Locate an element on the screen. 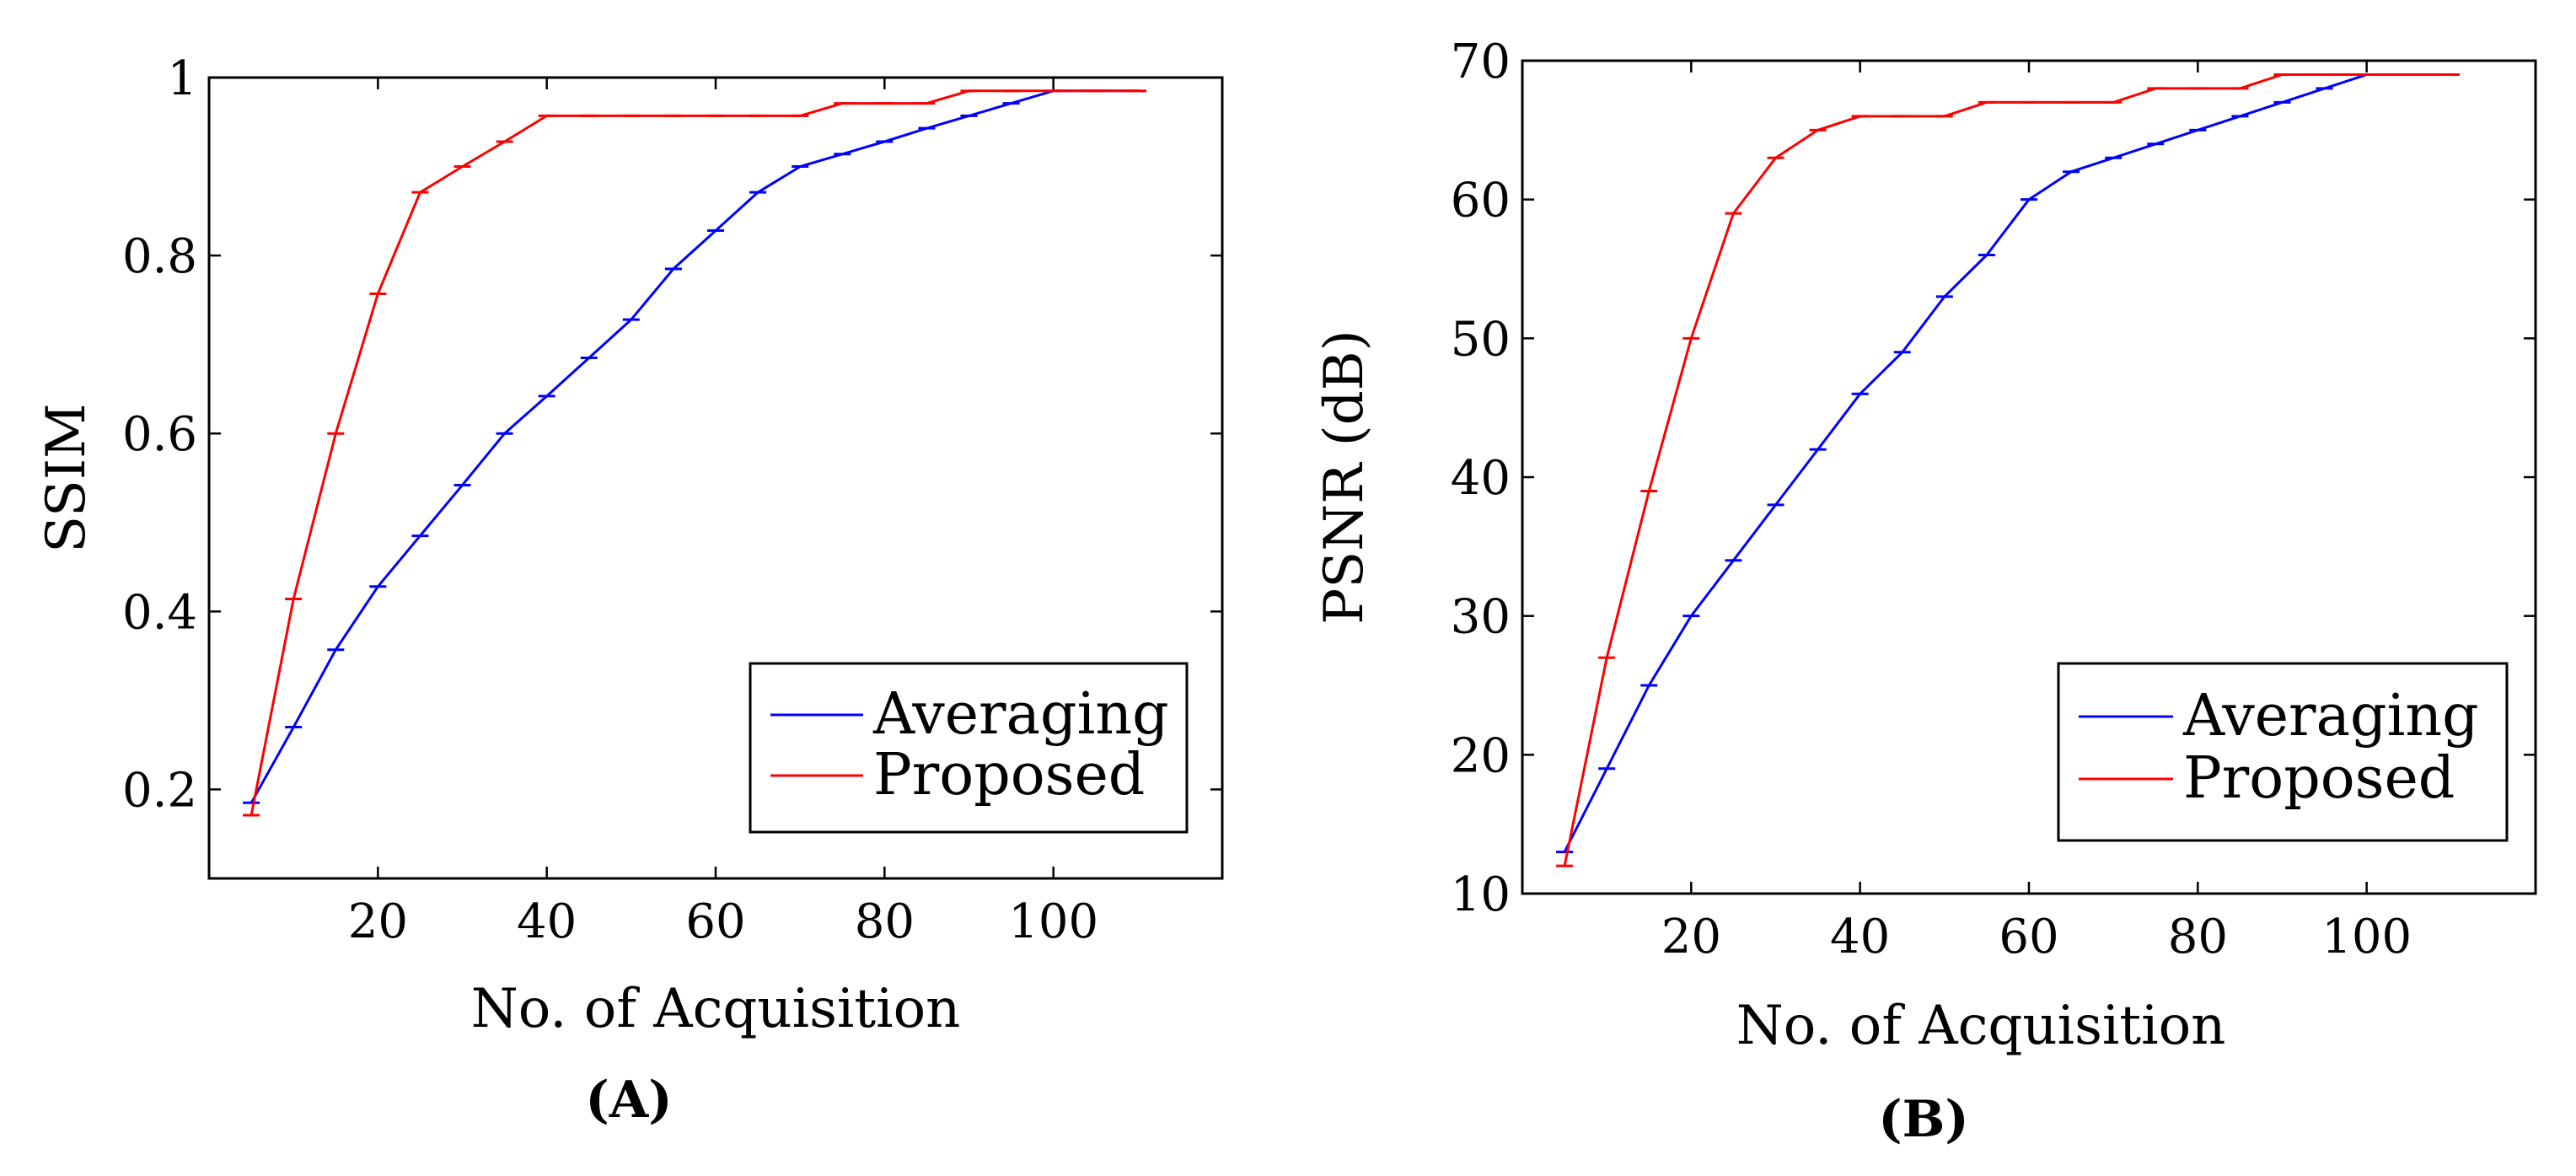  panel-label-a: (A) is located at coordinates (628, 1100).